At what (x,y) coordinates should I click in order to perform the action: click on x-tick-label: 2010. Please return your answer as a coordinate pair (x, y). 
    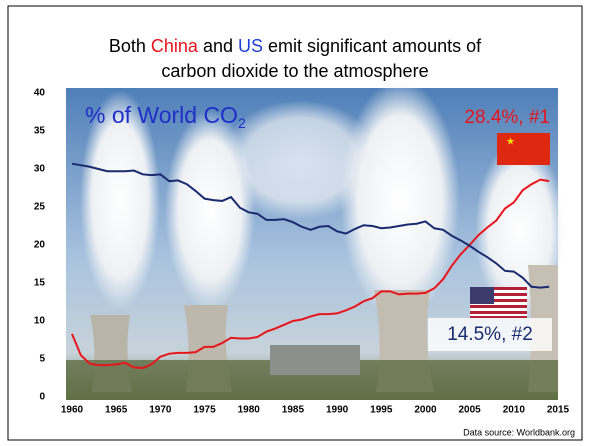
    Looking at the image, I should click on (514, 410).